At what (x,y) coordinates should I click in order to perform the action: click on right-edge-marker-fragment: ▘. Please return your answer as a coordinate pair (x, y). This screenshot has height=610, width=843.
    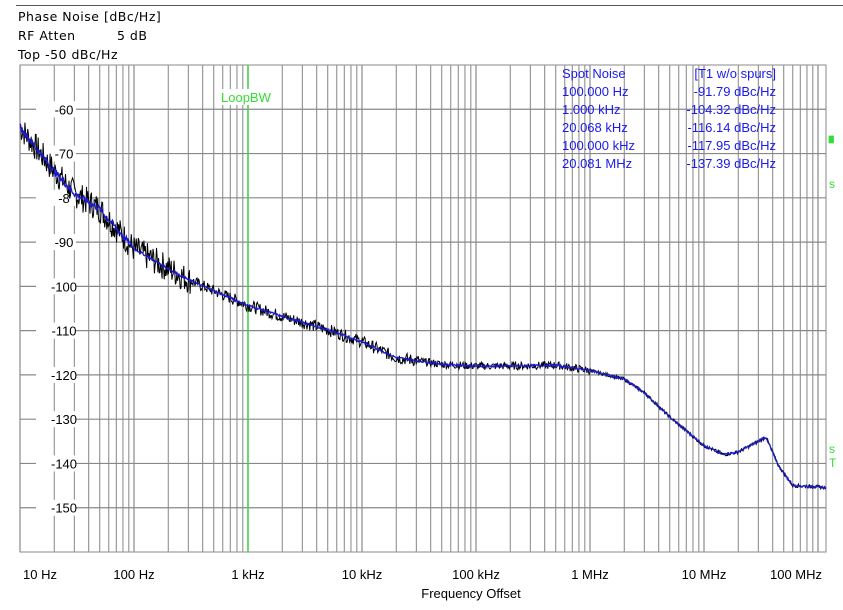
    Looking at the image, I should click on (833, 142).